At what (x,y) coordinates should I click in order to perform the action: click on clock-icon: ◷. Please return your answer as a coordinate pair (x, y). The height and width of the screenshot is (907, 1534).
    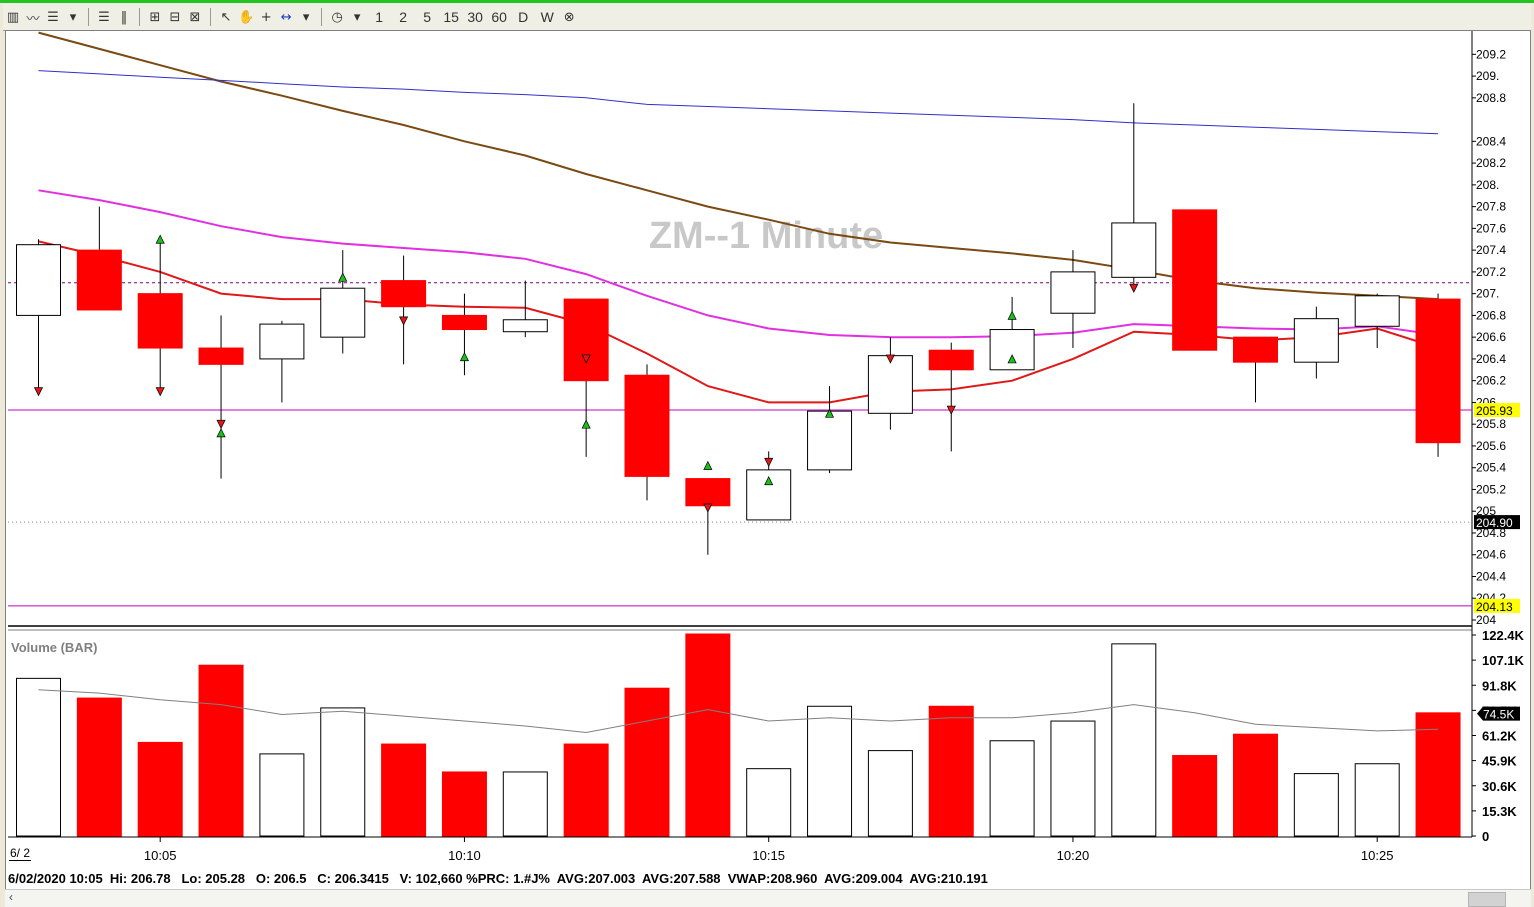
    Looking at the image, I should click on (337, 17).